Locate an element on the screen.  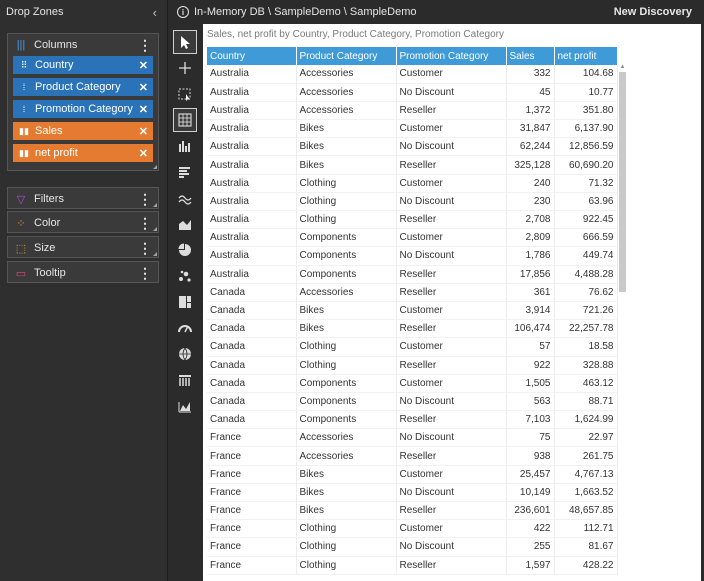
table-cell: 10.77 is located at coordinates (586, 92).